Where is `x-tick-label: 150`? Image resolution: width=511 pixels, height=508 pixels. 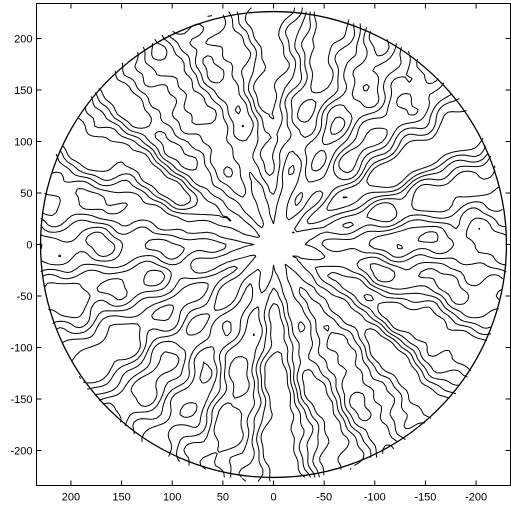 x-tick-label: 150 is located at coordinates (121, 498).